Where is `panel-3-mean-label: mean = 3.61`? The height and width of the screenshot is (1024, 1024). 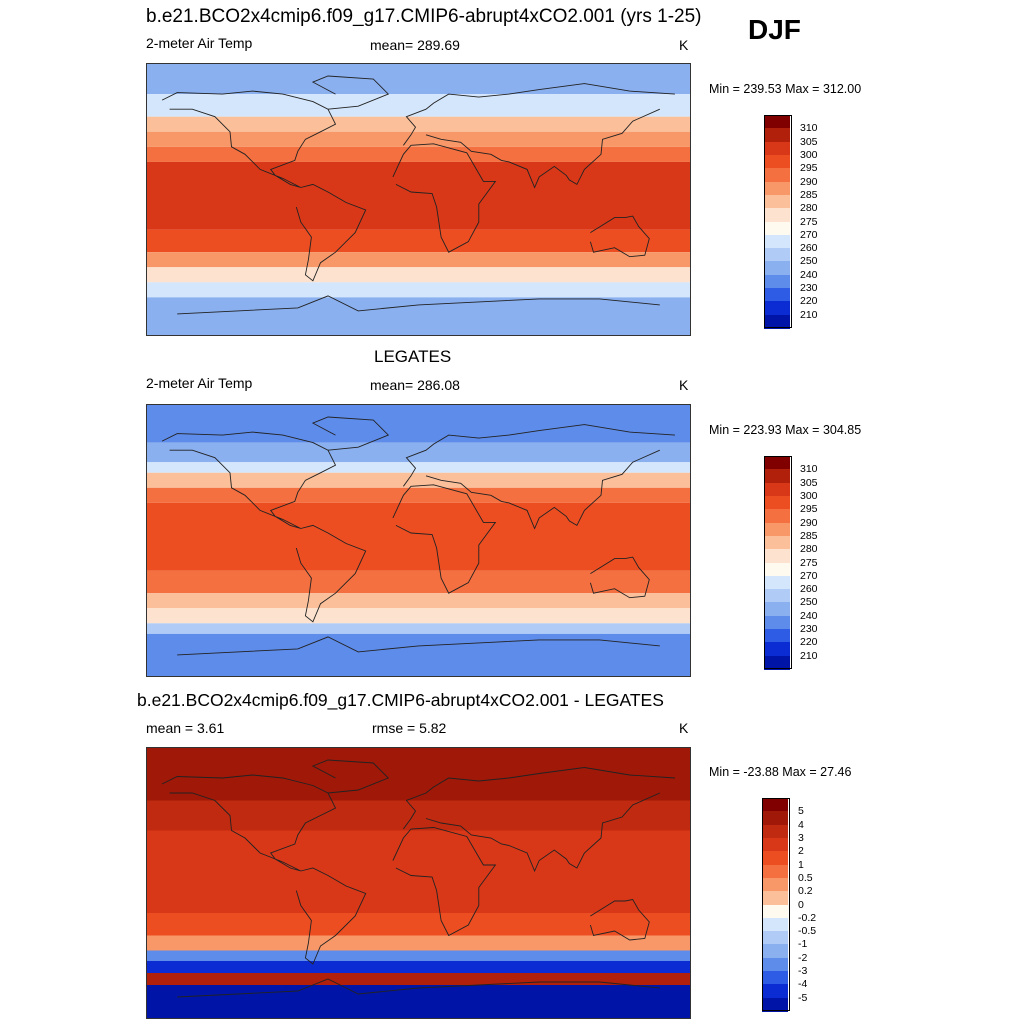 panel-3-mean-label: mean = 3.61 is located at coordinates (185, 728).